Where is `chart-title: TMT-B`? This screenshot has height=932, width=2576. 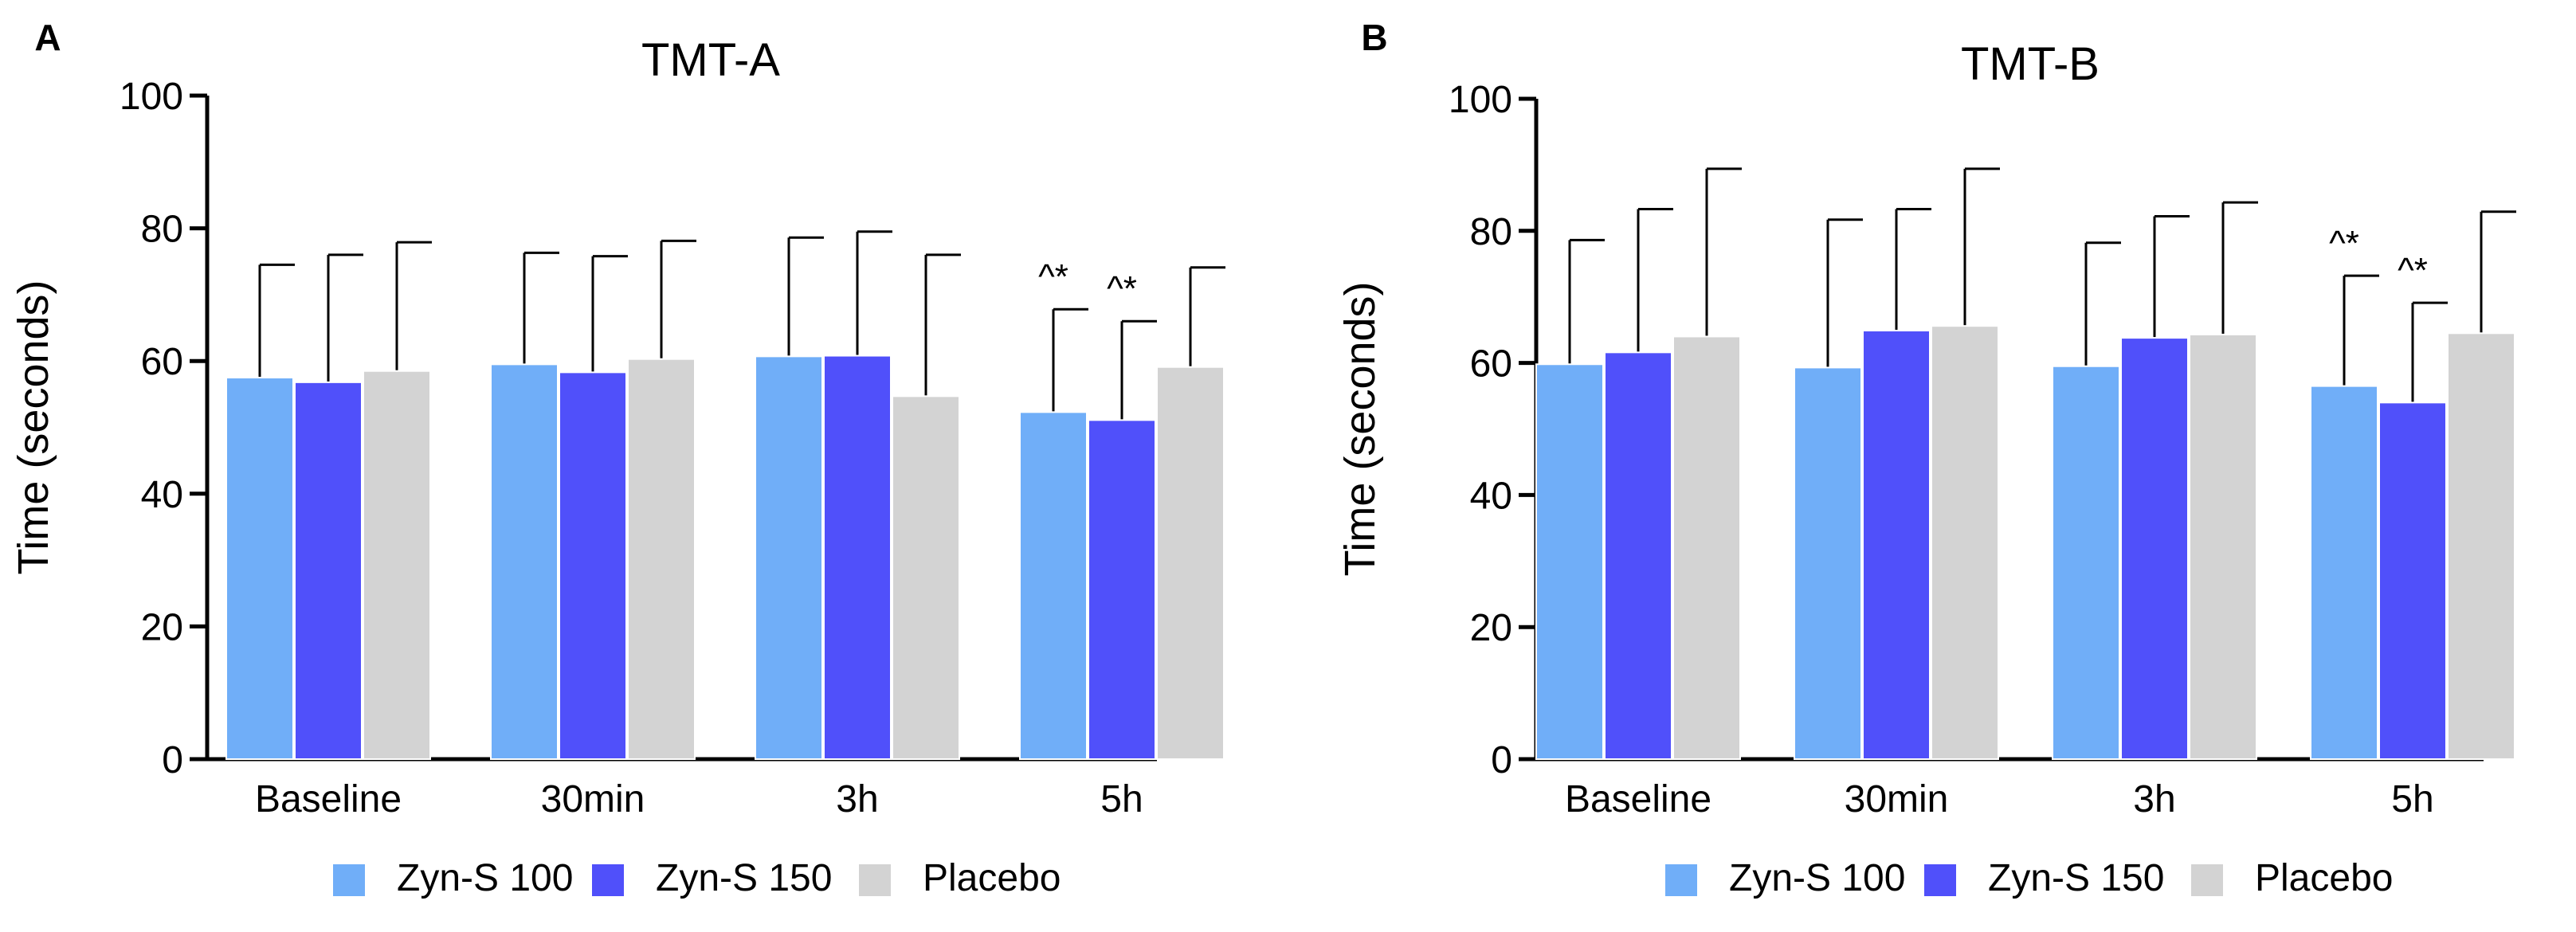 chart-title: TMT-B is located at coordinates (2030, 64).